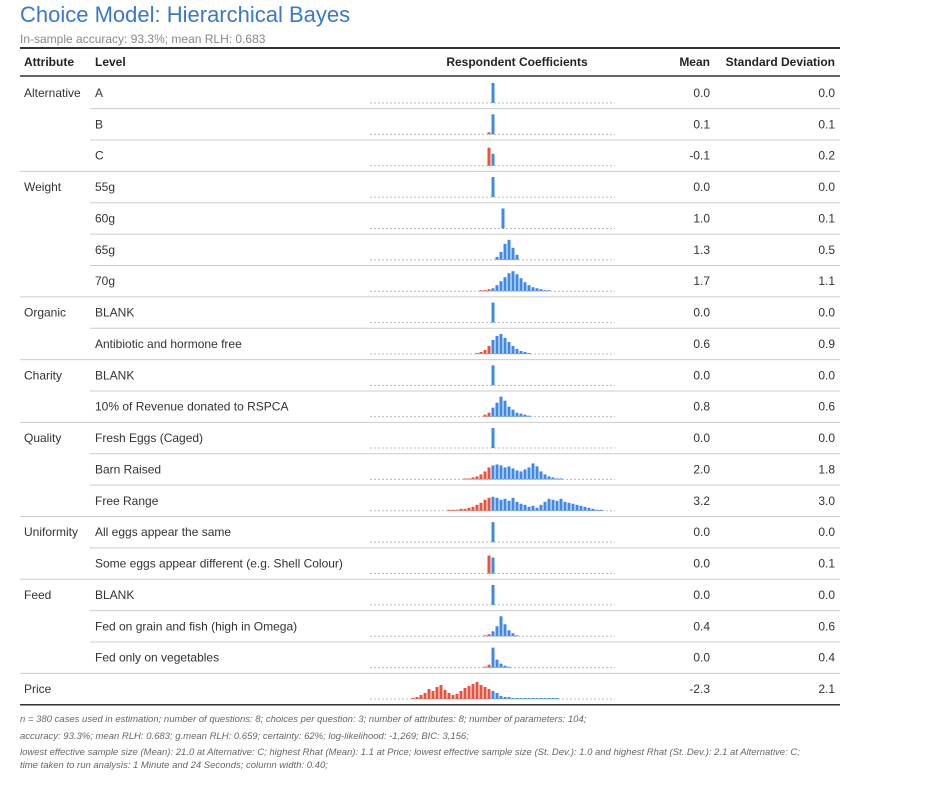 This screenshot has height=786, width=932. What do you see at coordinates (105, 250) in the screenshot?
I see `level: 65g` at bounding box center [105, 250].